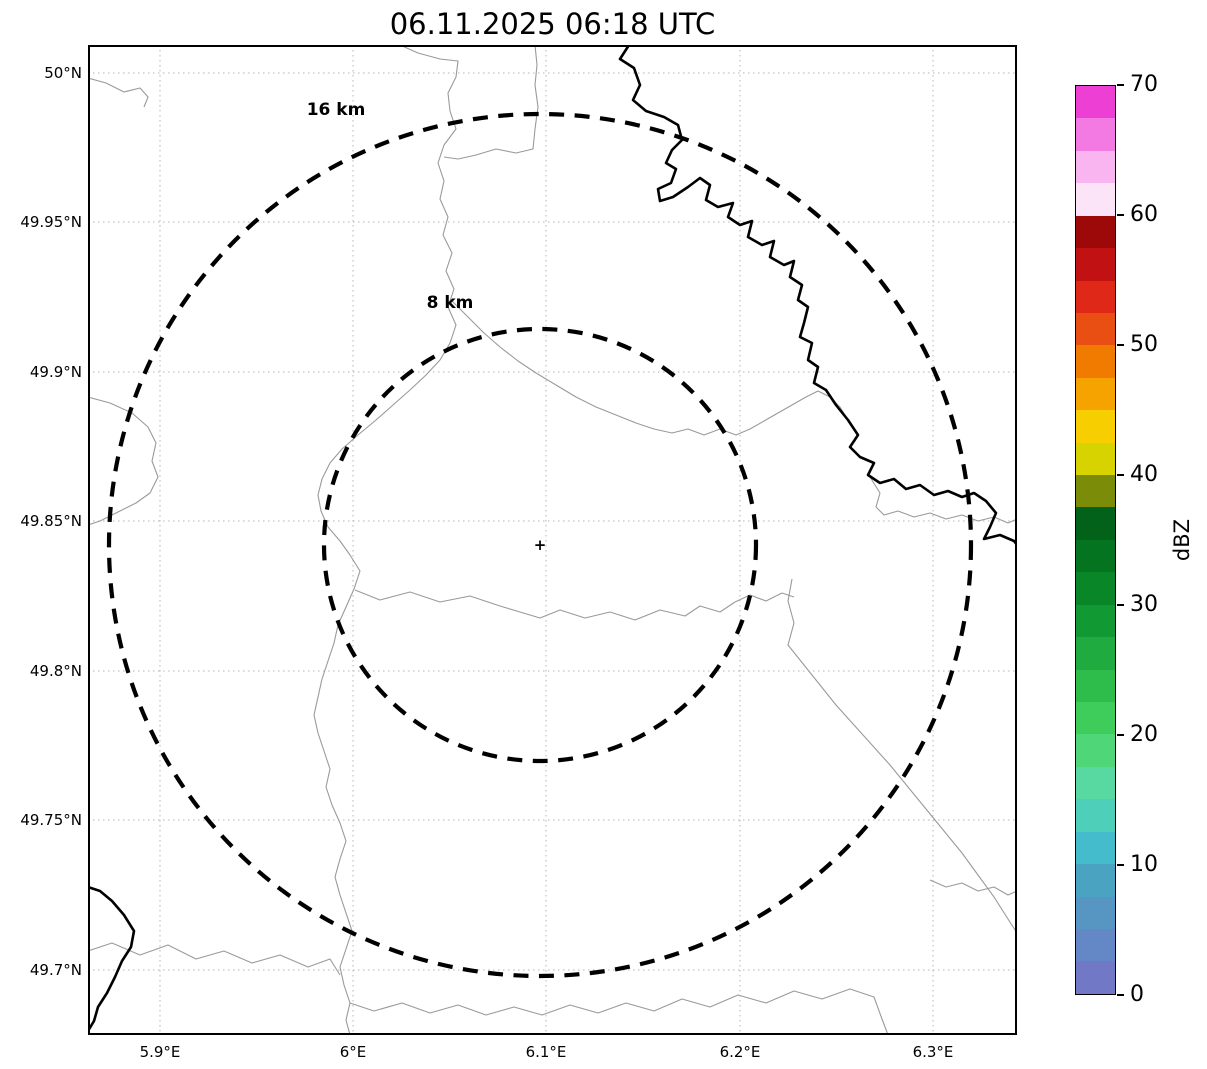  I want to click on y-tick-label: 49.8°N, so click(55, 671).